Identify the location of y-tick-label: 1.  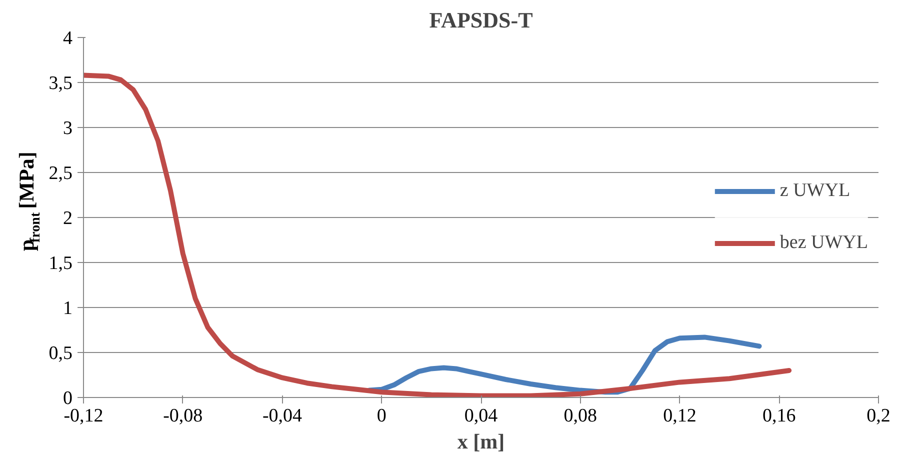
(67, 308).